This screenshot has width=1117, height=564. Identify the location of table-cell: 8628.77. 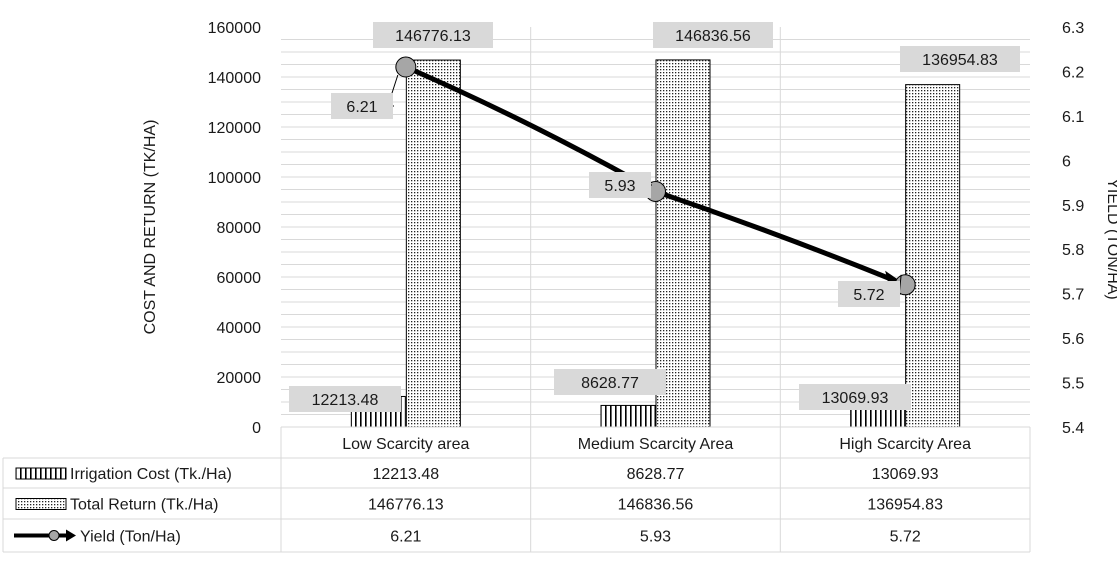
(656, 474).